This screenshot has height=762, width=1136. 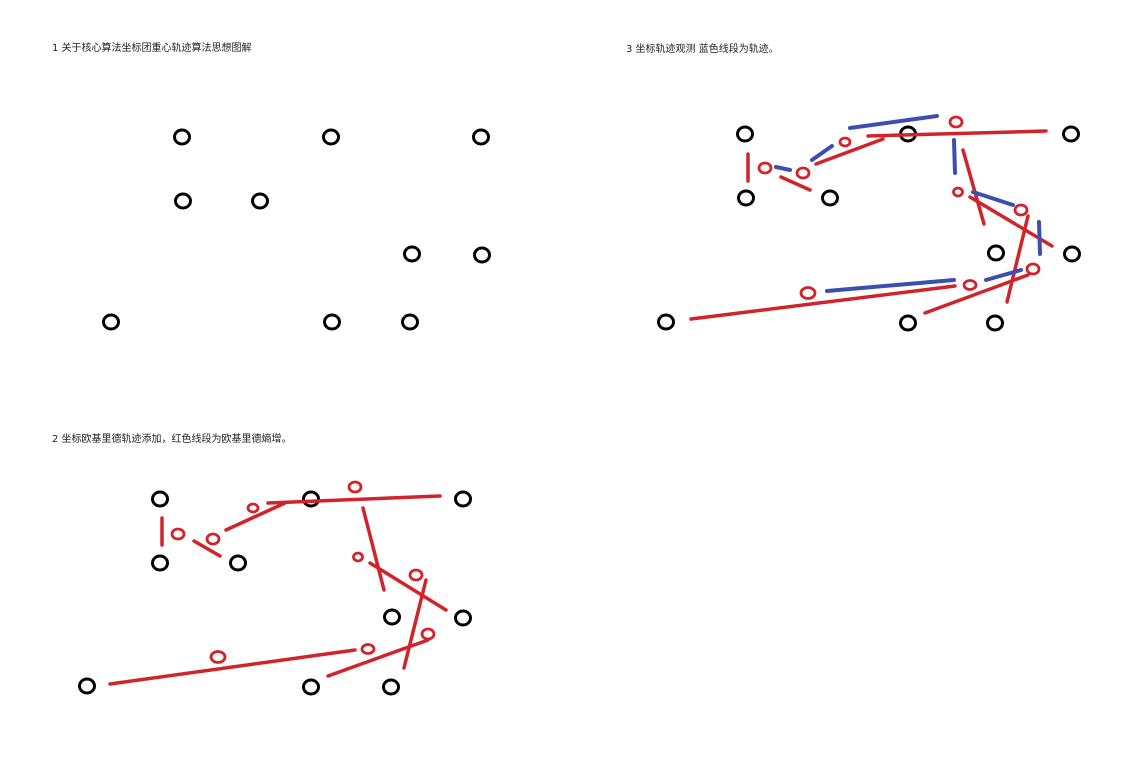 What do you see at coordinates (172, 439) in the screenshot?
I see `panel2-caption: 2 坐标欧基里德轨迹添加，红色线段为欧基里德熵增。` at bounding box center [172, 439].